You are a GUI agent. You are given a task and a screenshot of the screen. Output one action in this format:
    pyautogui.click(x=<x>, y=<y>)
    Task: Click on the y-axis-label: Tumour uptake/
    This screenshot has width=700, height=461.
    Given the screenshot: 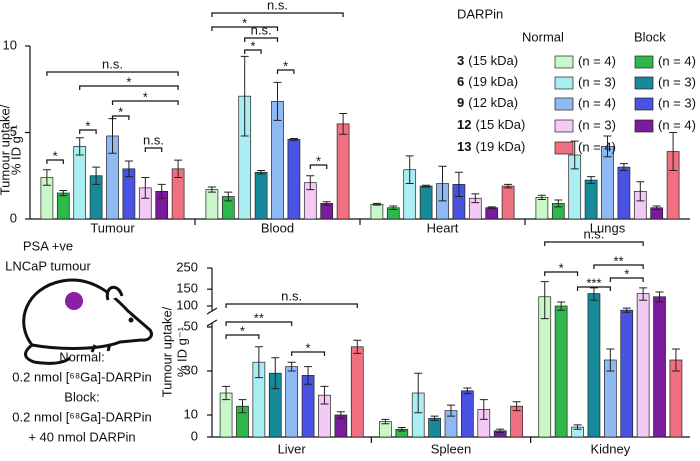 What is the action you would take?
    pyautogui.click(x=6, y=149)
    